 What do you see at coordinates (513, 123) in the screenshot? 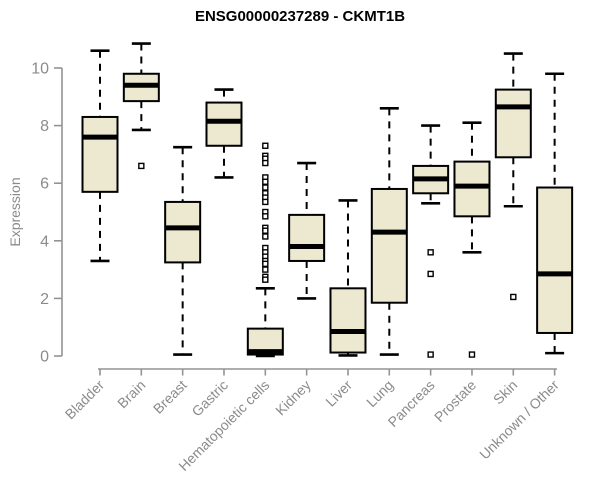
I see `box-skin` at bounding box center [513, 123].